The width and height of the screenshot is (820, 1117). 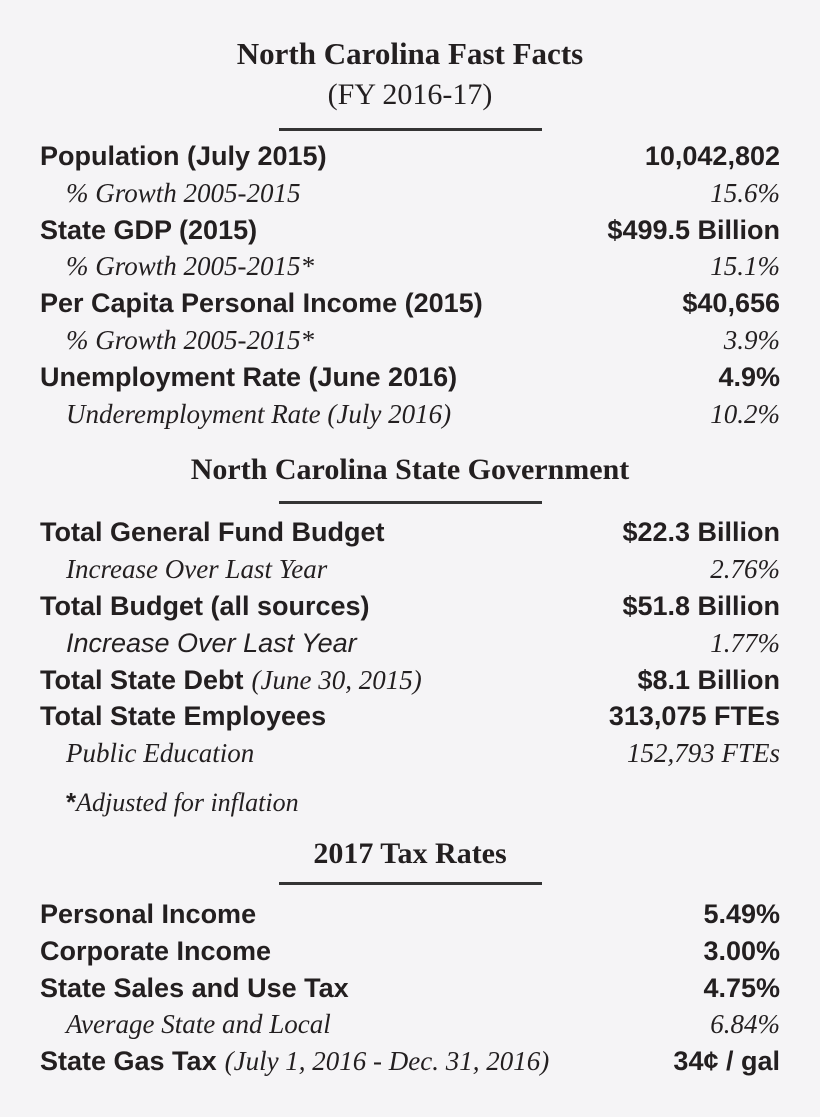 I want to click on fact-value: 152,793 FTEs, so click(x=703, y=753).